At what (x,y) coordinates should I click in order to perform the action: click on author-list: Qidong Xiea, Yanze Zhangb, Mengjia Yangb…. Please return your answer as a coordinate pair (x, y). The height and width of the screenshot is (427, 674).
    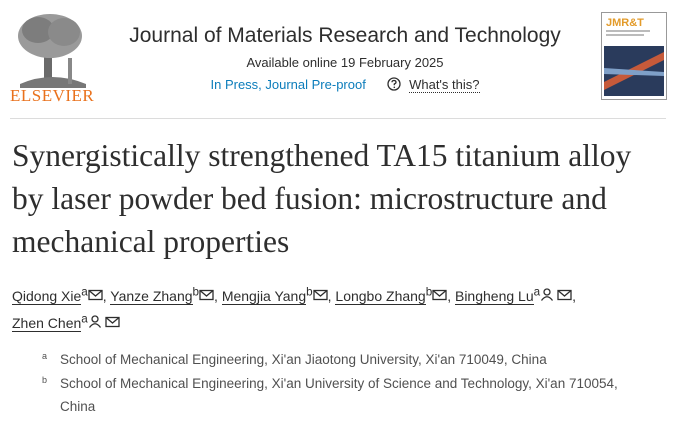
    Looking at the image, I should click on (342, 307).